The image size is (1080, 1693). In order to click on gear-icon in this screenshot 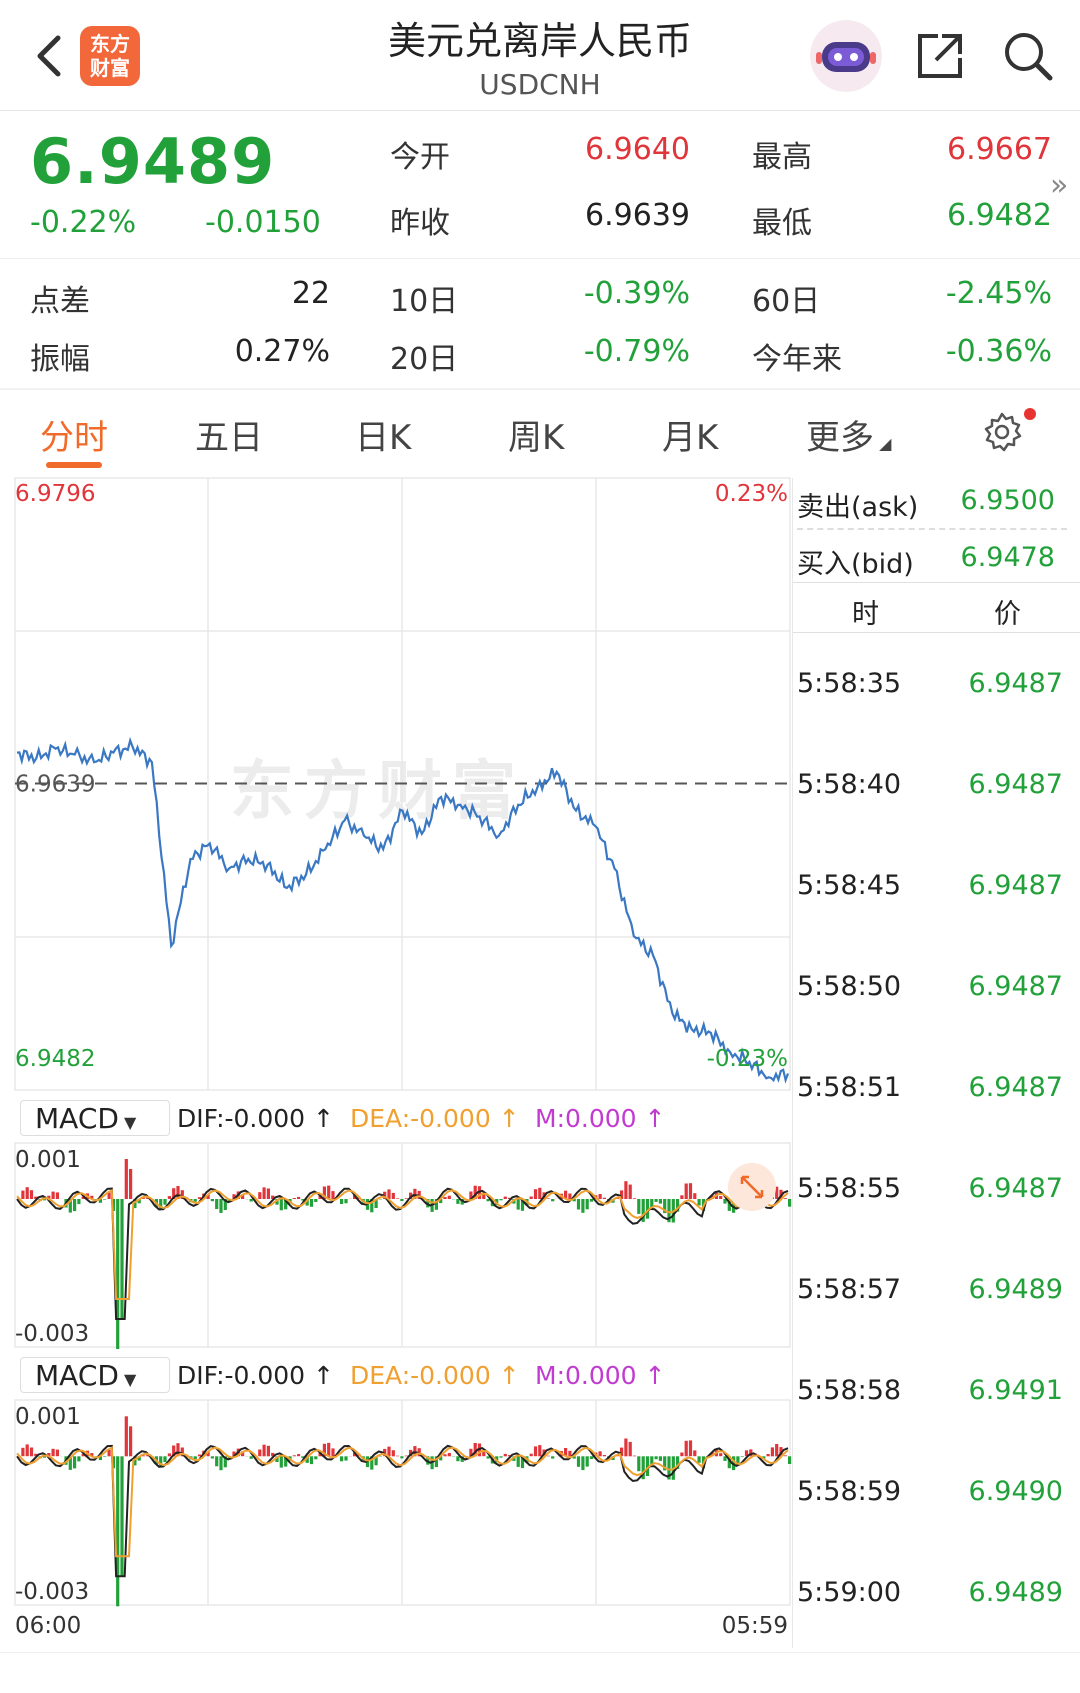, I will do `click(1002, 432)`.